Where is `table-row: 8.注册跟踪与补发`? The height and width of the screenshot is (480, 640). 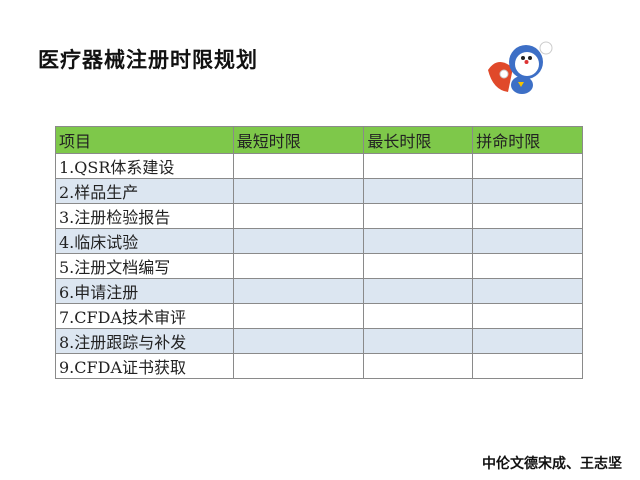
table-row: 8.注册跟踪与补发 is located at coordinates (319, 341).